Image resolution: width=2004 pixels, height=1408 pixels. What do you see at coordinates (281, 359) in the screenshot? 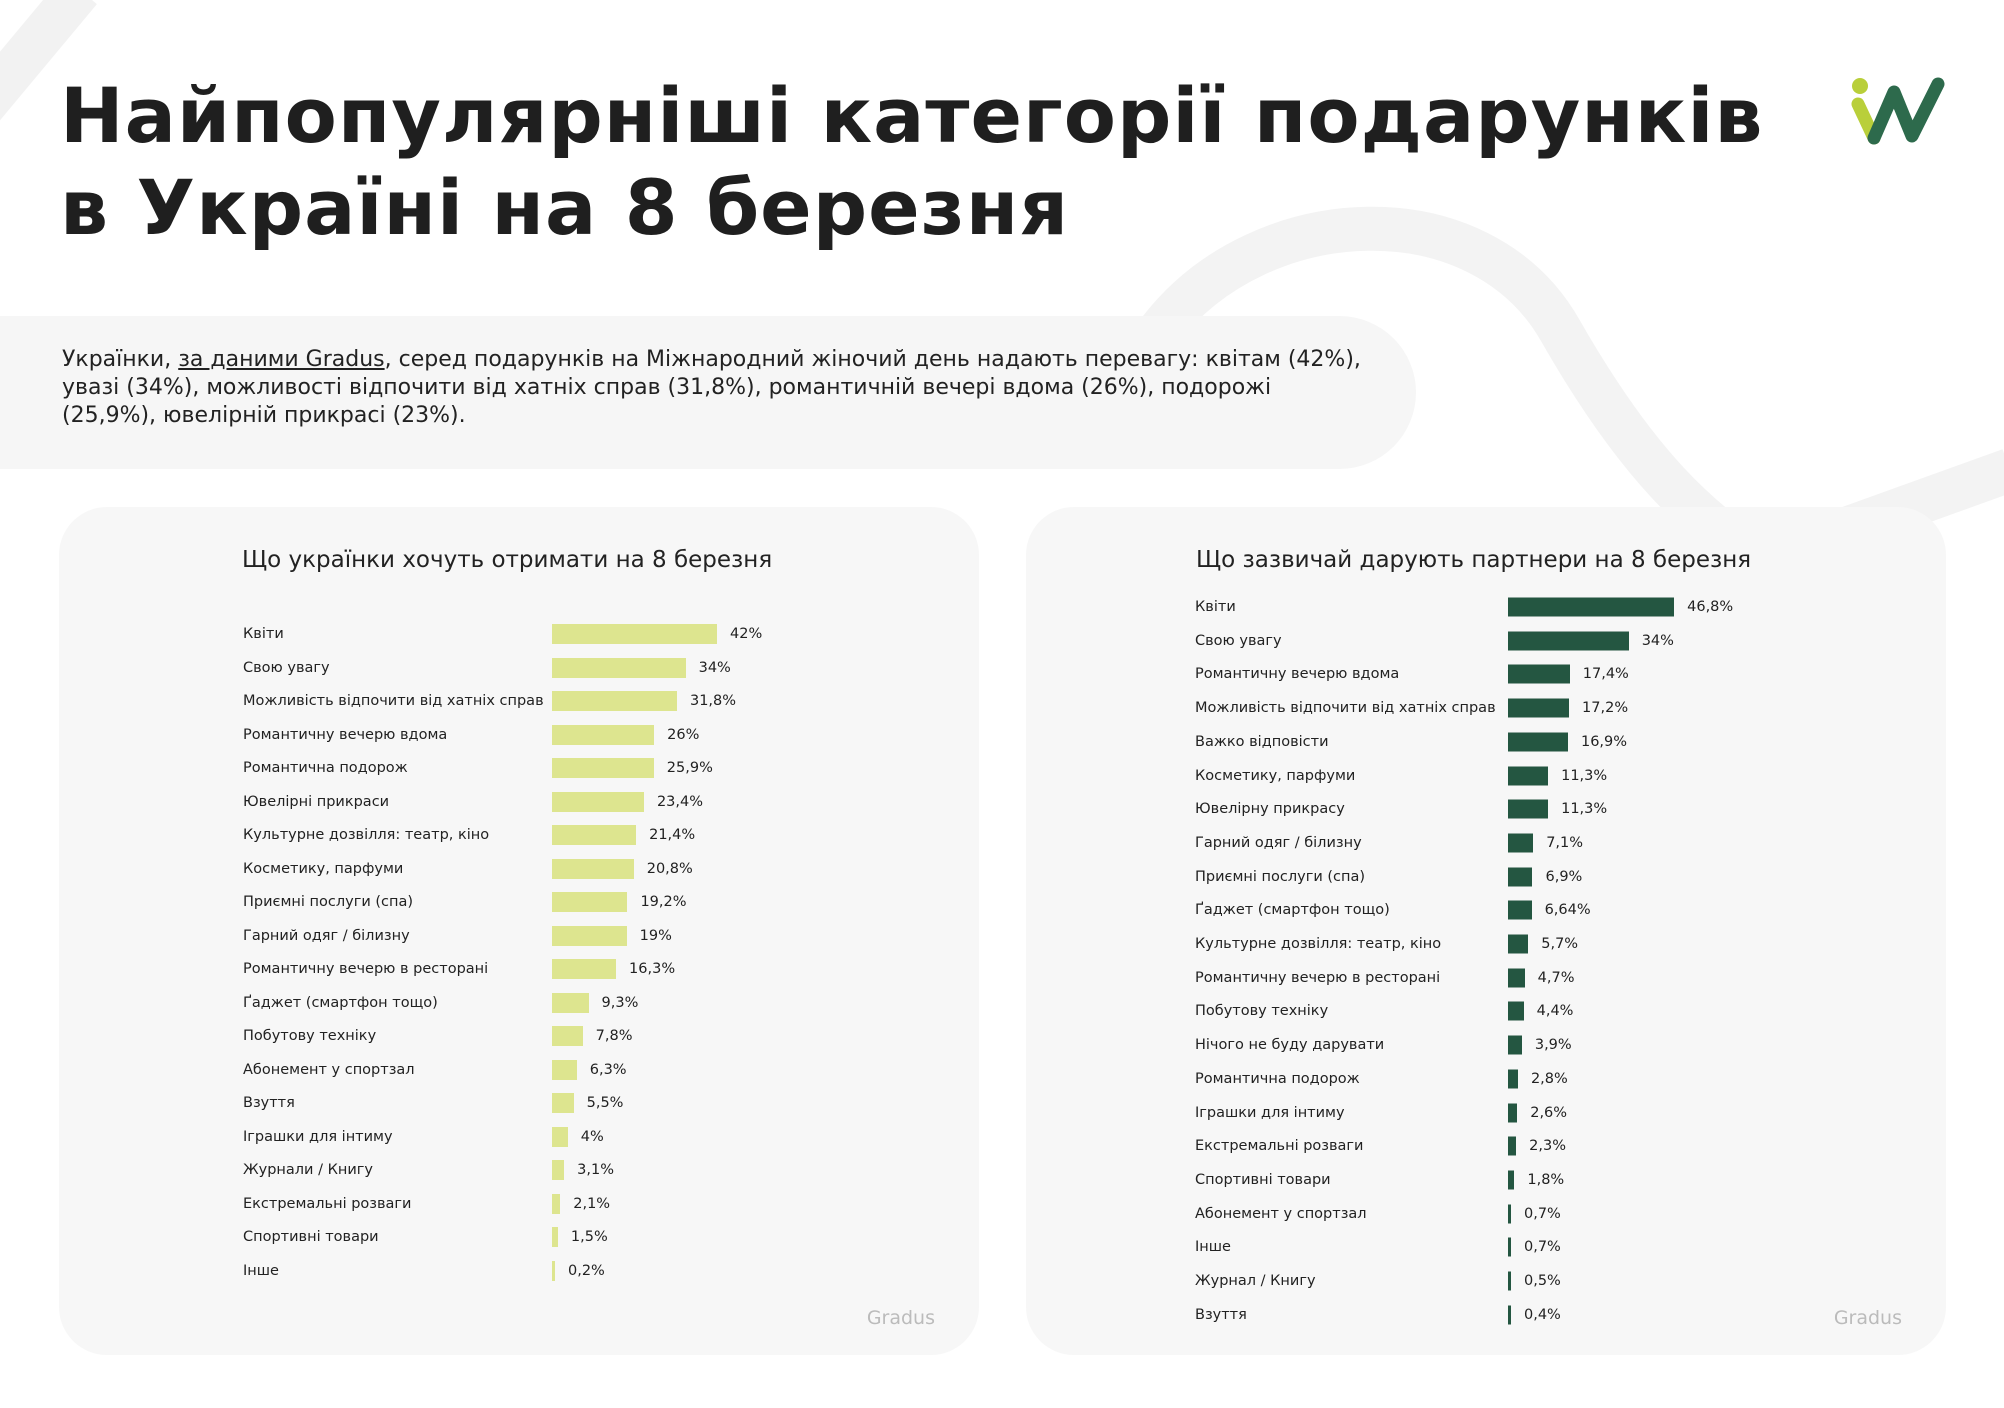
I see `gradus-source-link: за даними Gradus` at bounding box center [281, 359].